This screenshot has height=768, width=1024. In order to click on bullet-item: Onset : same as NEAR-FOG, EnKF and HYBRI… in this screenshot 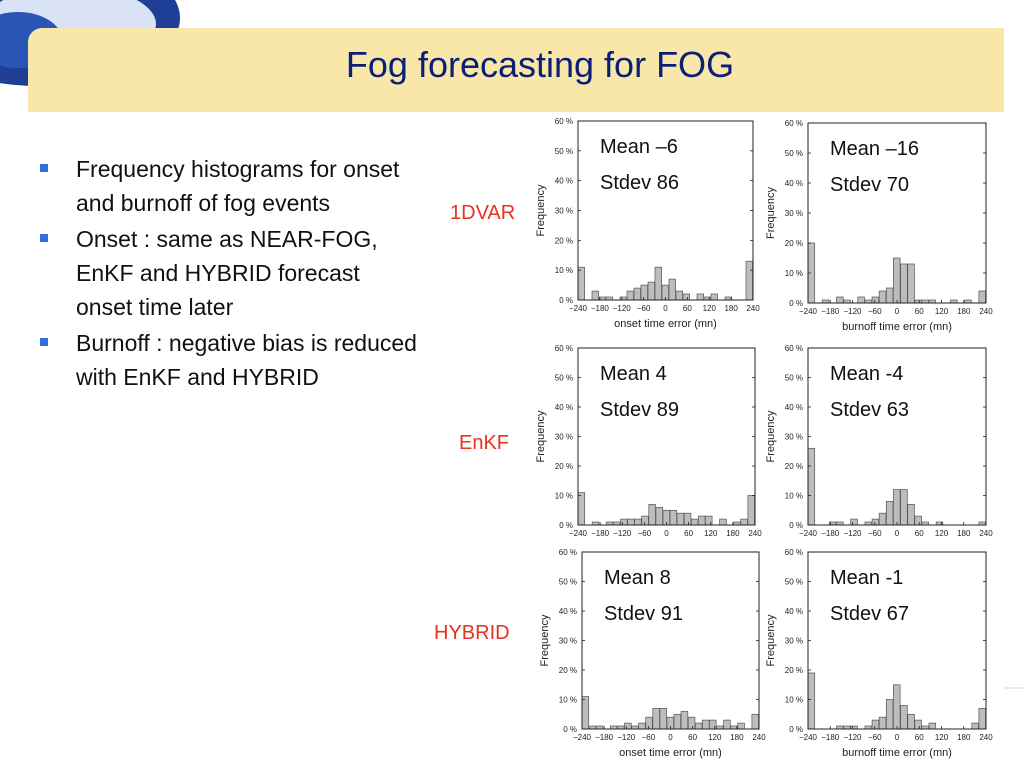, I will do `click(230, 273)`.